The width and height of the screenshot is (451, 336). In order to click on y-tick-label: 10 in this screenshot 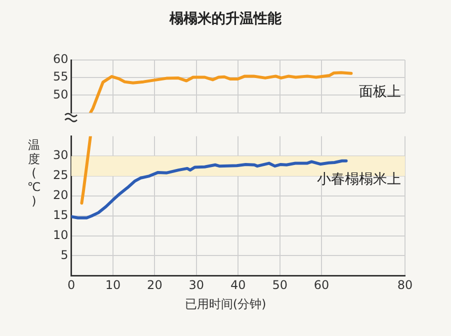, I will do `click(60, 235)`.